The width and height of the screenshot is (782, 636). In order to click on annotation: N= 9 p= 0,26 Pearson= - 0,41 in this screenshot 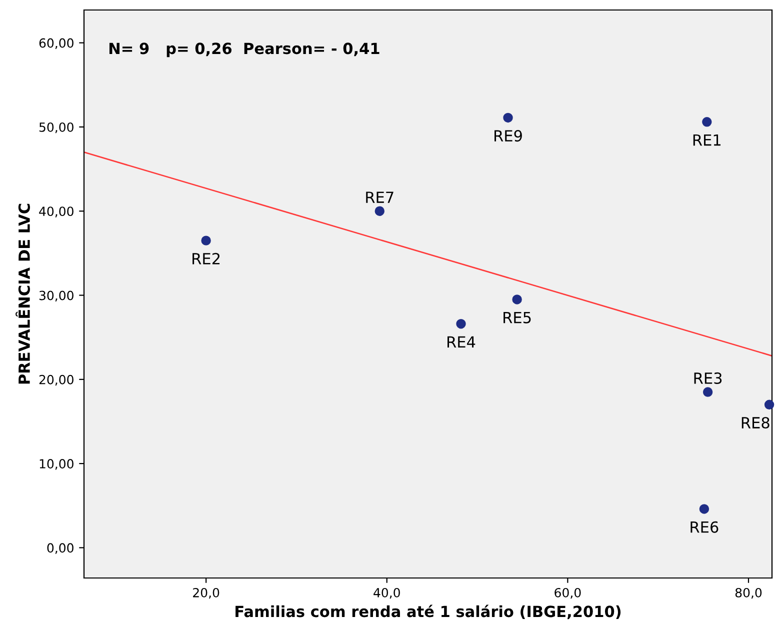, I will do `click(244, 50)`.